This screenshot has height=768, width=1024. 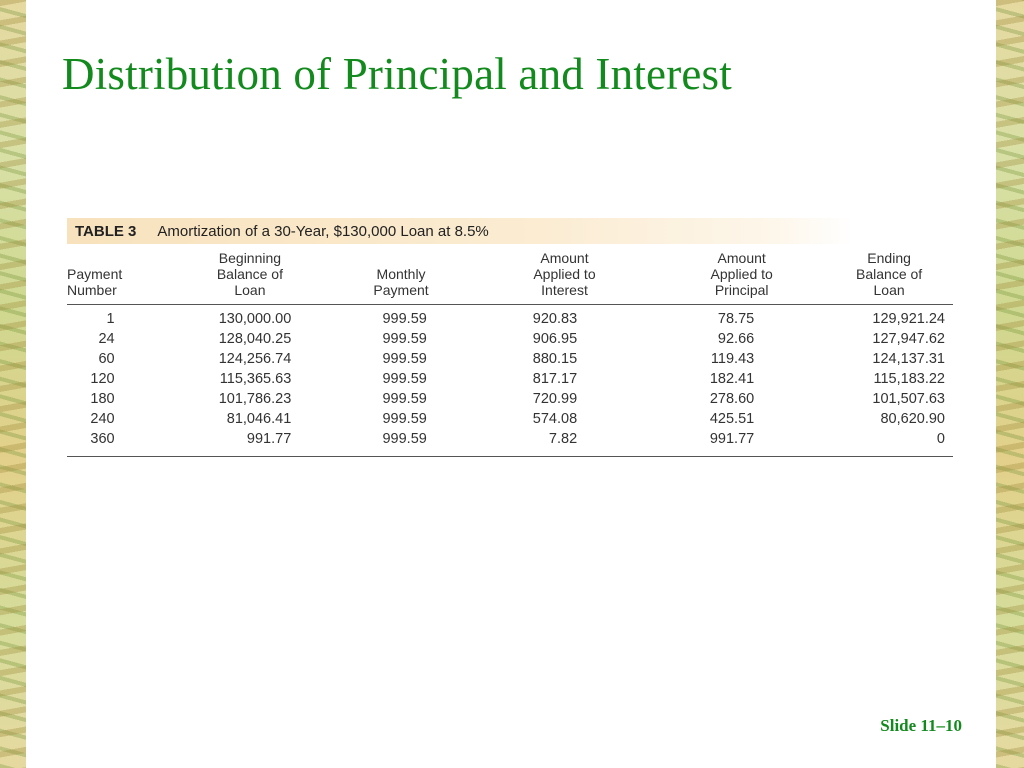 What do you see at coordinates (908, 399) in the screenshot?
I see `ending-balance-cell: 101,507.63` at bounding box center [908, 399].